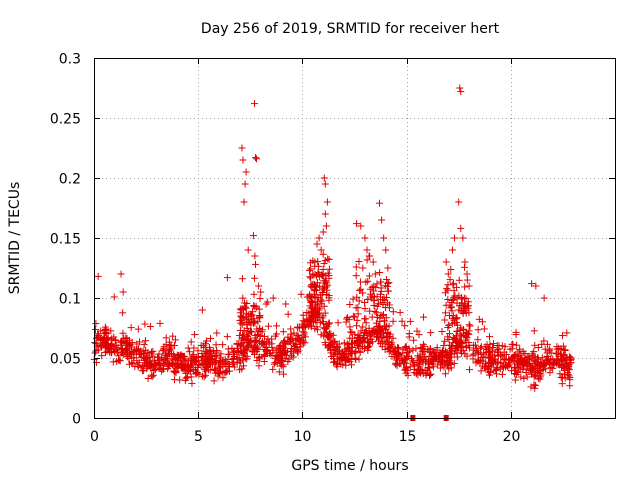  What do you see at coordinates (198, 437) in the screenshot?
I see `x-tick-label: 5` at bounding box center [198, 437].